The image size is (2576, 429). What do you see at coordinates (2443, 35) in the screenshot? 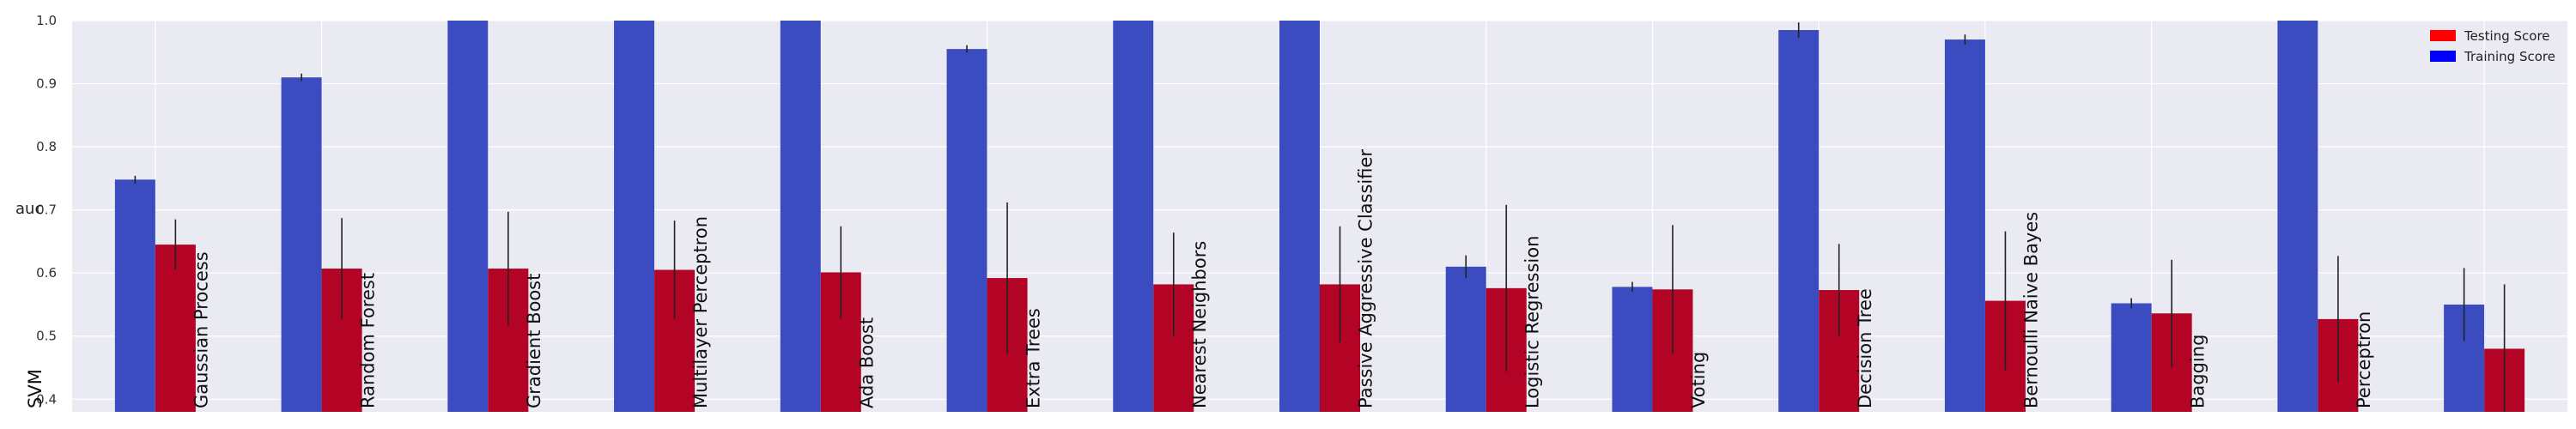
I see `legend-testing-swatch` at bounding box center [2443, 35].